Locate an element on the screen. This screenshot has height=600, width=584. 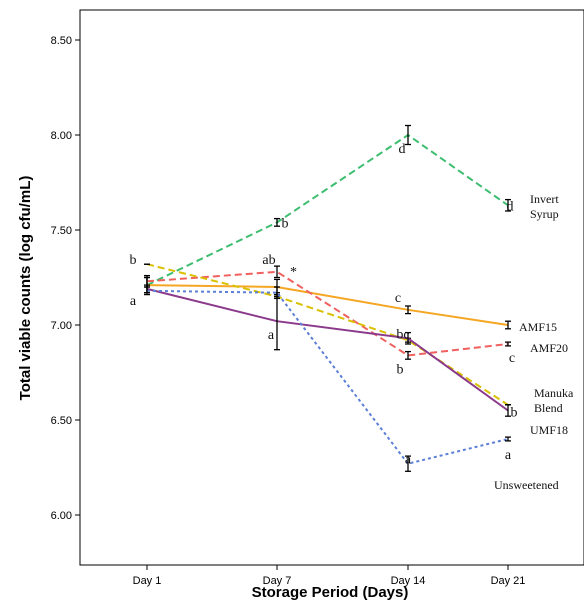
x-axis: Day 1 Day 7 Day 14 Day 21 is located at coordinates (329, 576).